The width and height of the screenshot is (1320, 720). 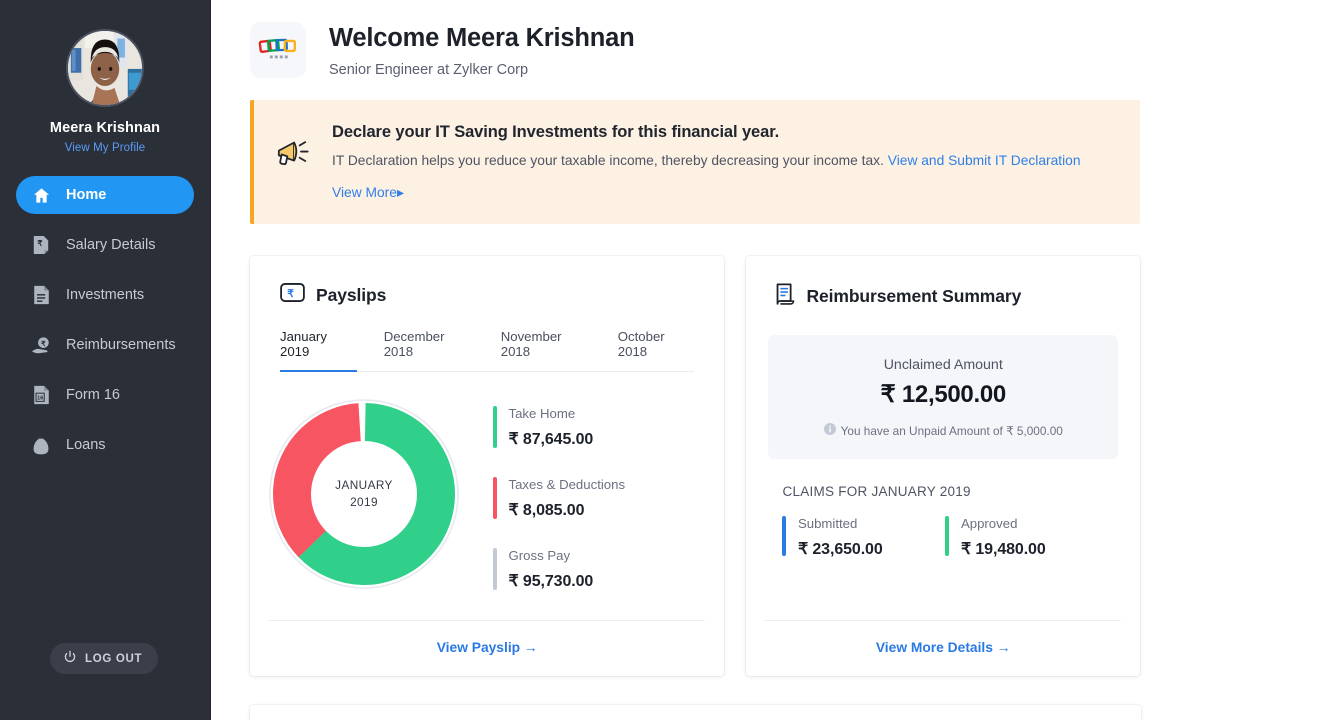 I want to click on hand-coin-icon: ₹, so click(x=41, y=345).